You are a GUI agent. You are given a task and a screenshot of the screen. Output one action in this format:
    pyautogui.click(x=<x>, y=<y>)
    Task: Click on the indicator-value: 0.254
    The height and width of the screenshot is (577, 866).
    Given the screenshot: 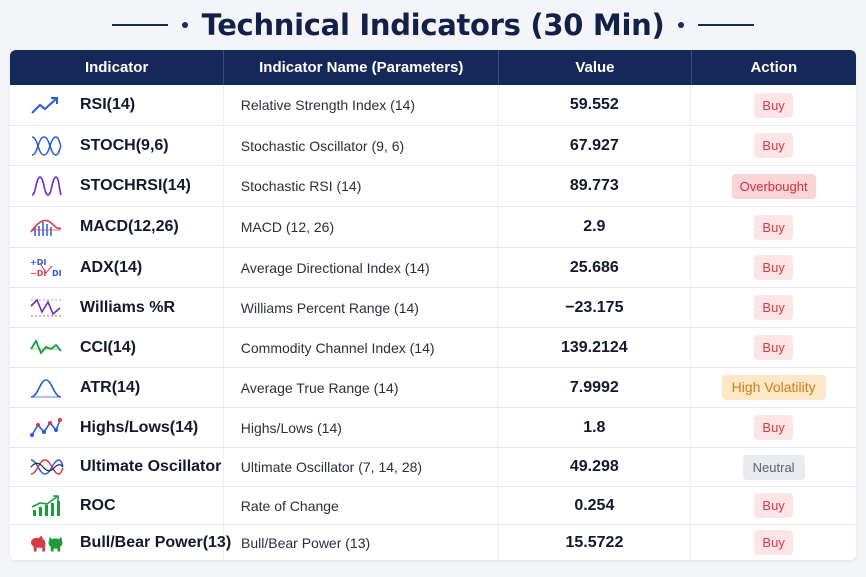 What is the action you would take?
    pyautogui.click(x=595, y=505)
    